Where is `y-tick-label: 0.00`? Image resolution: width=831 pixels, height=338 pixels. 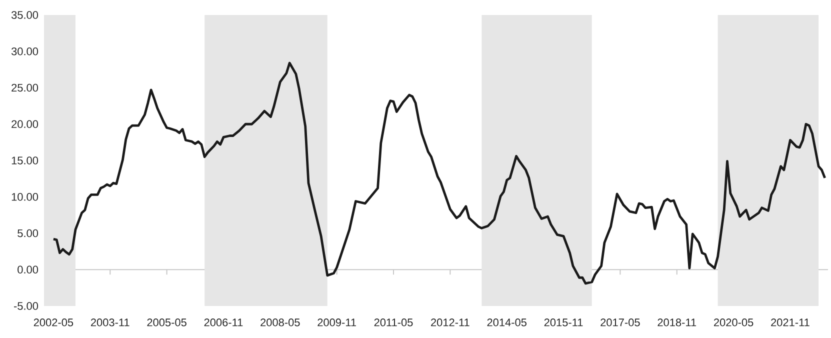
y-tick-label: 0.00 is located at coordinates (28, 270).